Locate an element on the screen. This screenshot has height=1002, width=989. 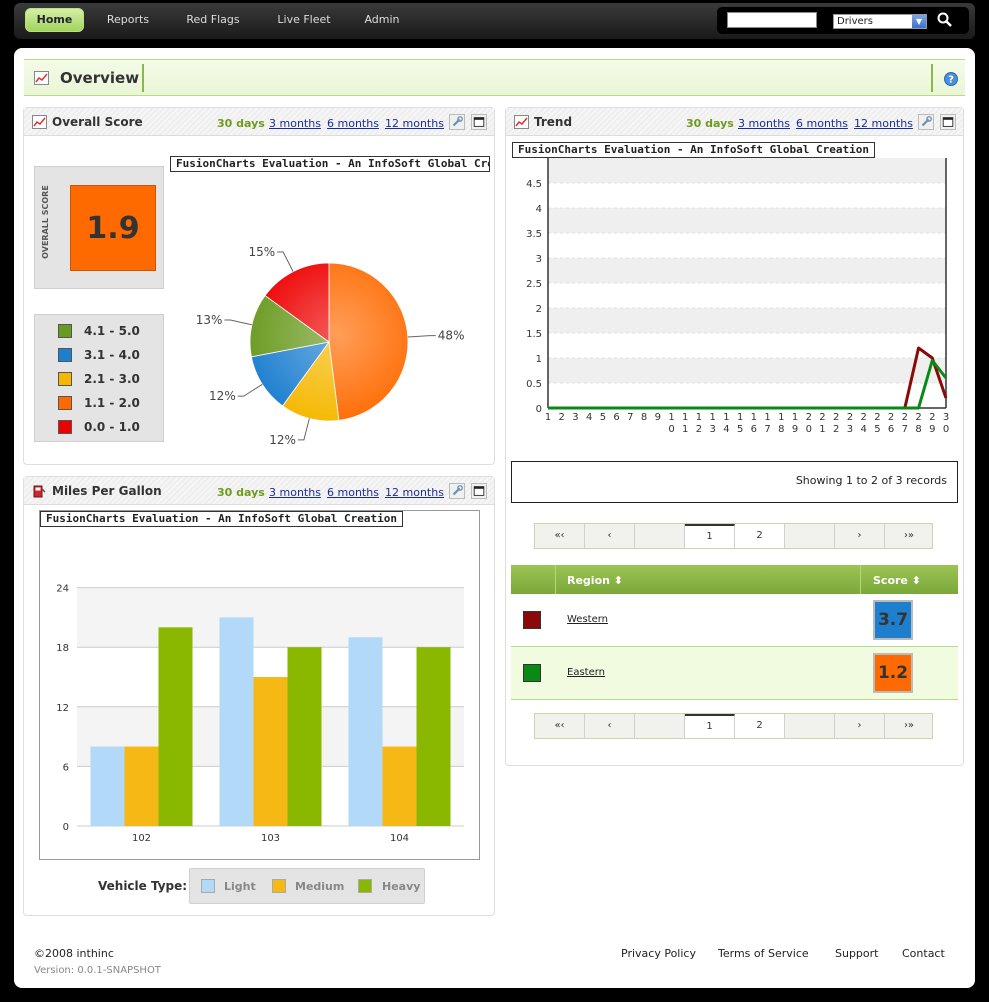
pie-leader-line is located at coordinates (285, 261).